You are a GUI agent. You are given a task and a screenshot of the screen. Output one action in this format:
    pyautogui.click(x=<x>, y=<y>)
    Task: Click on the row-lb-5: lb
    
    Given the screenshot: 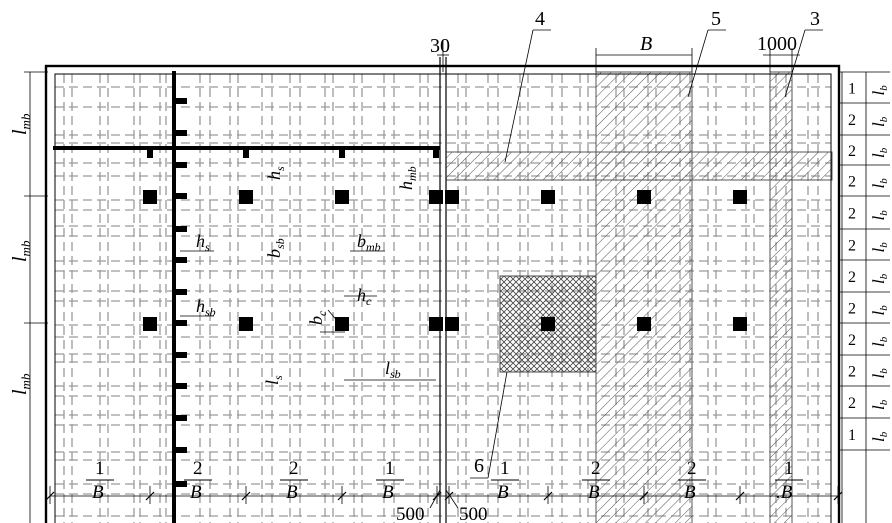 What is the action you would take?
    pyautogui.click(x=879, y=247)
    